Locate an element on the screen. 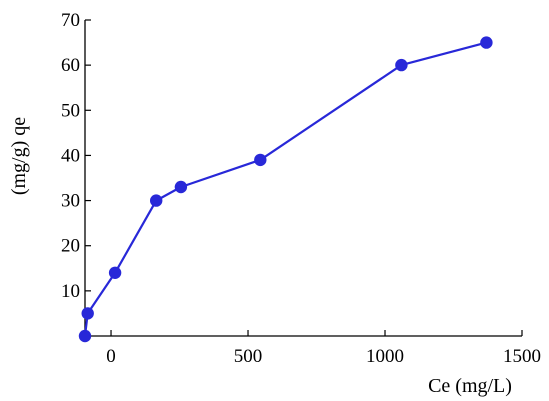  y-tick-label: 30 is located at coordinates (70, 201).